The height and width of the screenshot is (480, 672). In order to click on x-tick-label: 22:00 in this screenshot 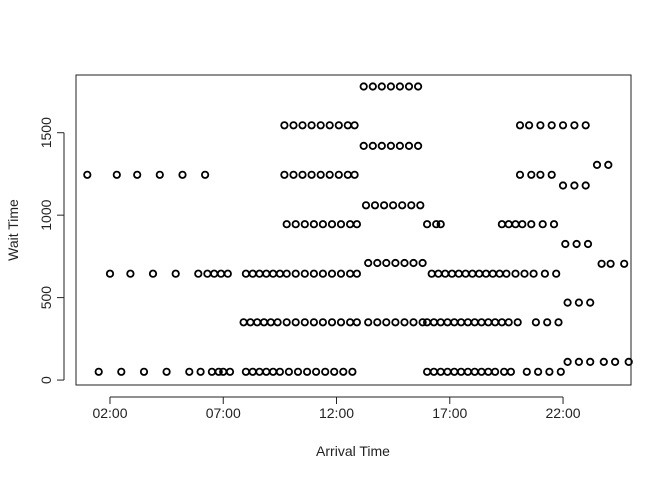, I will do `click(563, 413)`.